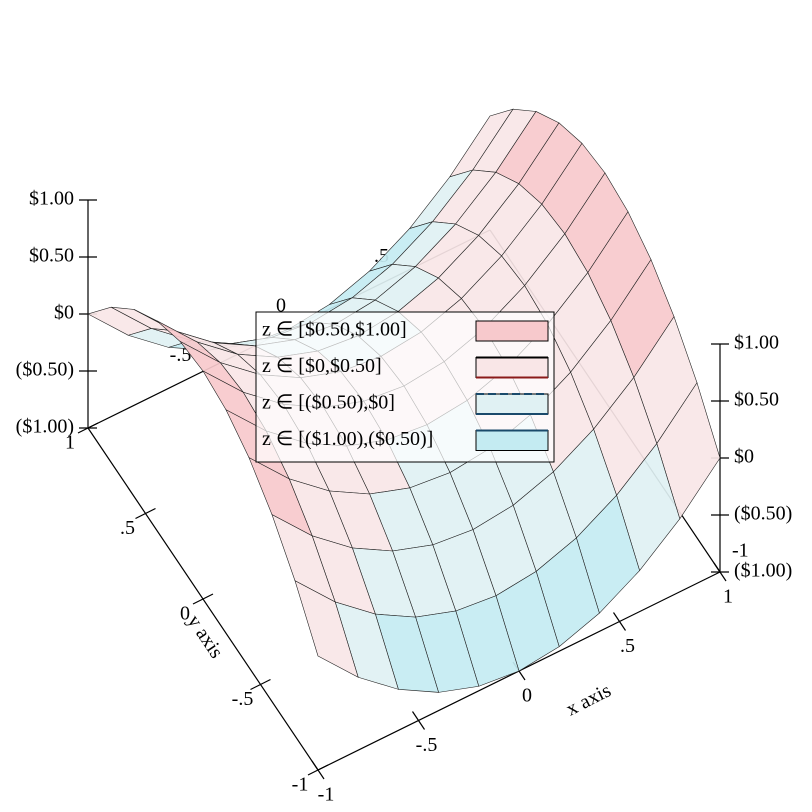 The height and width of the screenshot is (812, 812). I want to click on y-tick-label: 1, so click(70, 443).